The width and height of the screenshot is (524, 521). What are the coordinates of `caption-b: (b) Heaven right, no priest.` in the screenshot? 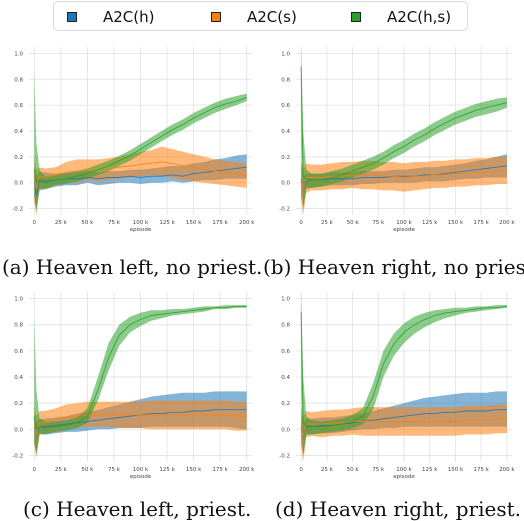 It's located at (393, 267).